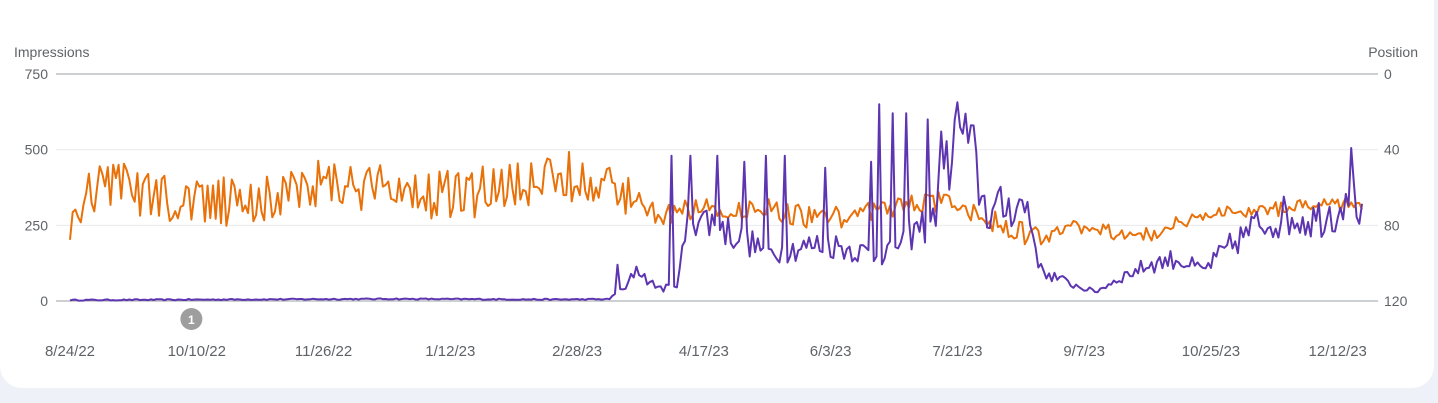 Image resolution: width=1438 pixels, height=403 pixels. I want to click on x-tick-label: 10/10/22, so click(197, 351).